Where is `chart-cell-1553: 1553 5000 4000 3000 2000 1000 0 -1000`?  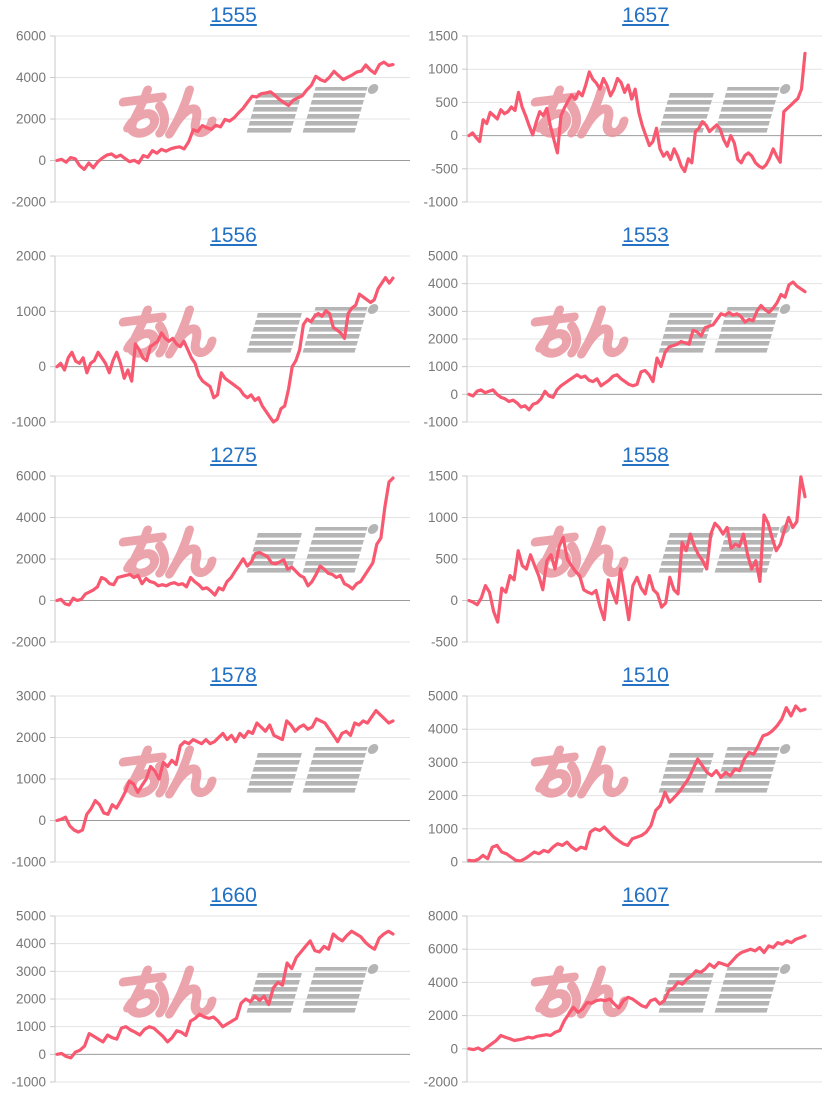
chart-cell-1553: 1553 5000 4000 3000 2000 1000 0 -1000 is located at coordinates (618, 330).